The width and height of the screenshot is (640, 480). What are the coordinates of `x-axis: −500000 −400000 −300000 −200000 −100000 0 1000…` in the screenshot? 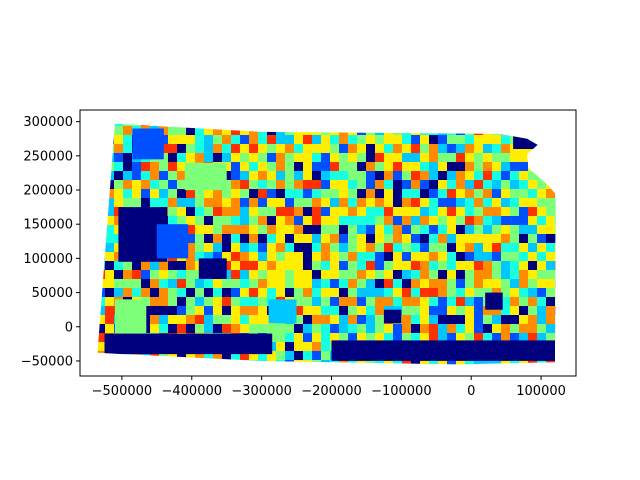 It's located at (329, 387).